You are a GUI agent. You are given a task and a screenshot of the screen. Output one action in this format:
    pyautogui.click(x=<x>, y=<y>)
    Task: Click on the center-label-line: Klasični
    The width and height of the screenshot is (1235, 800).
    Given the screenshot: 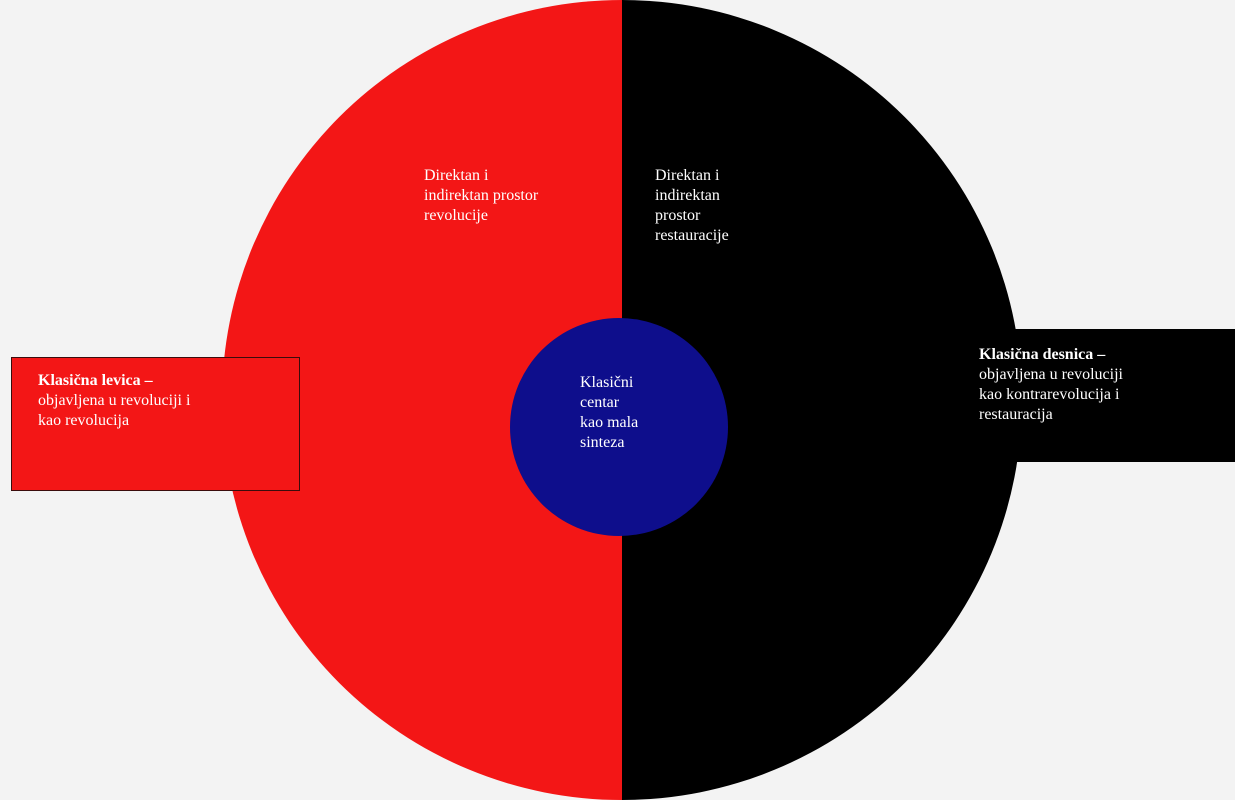 What is the action you would take?
    pyautogui.click(x=607, y=382)
    